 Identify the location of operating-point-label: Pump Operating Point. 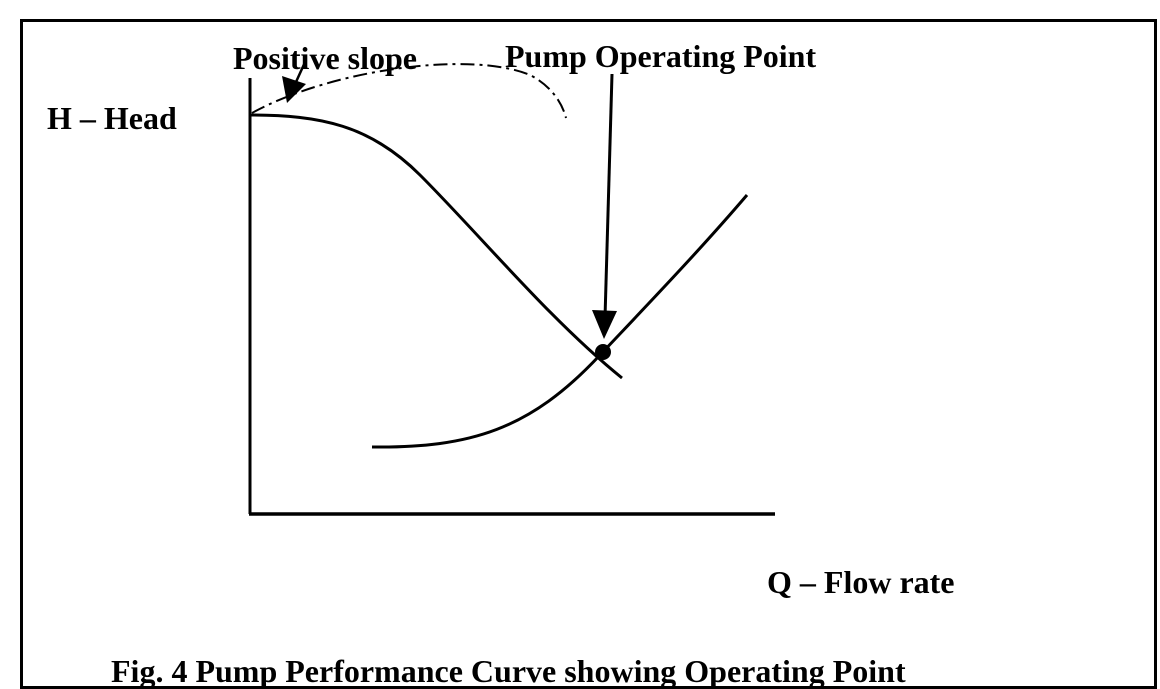
(661, 56).